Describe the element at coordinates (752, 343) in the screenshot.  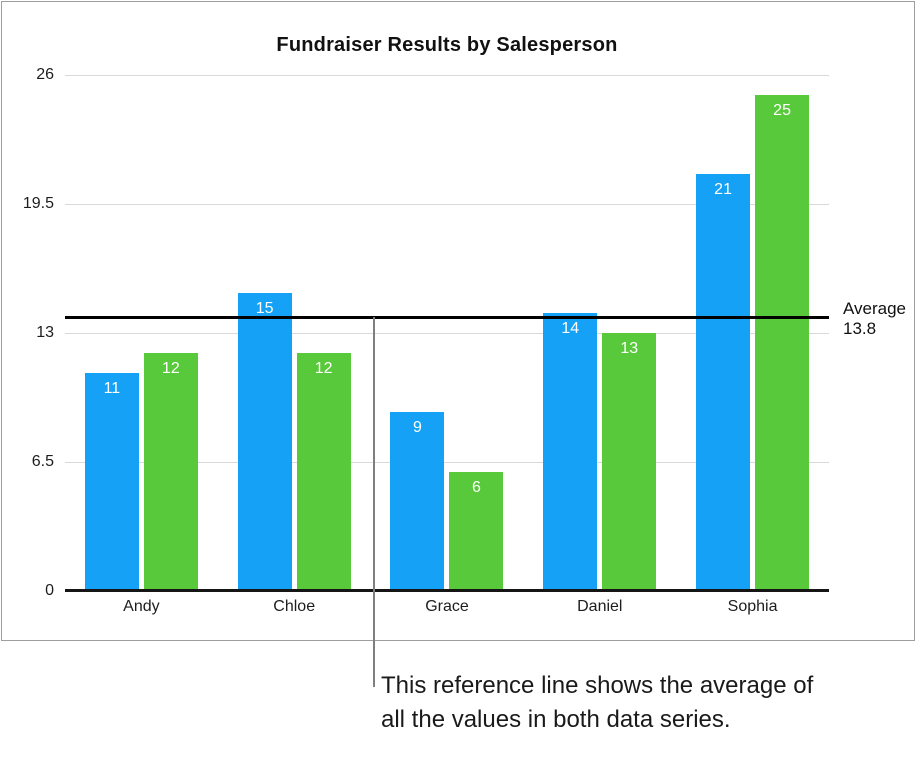
I see `bar-group-sophia: 21 25` at that location.